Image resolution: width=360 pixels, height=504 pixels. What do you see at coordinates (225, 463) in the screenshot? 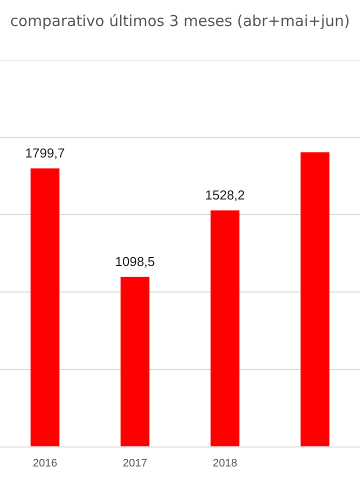
I see `x-tick-label: 2018` at bounding box center [225, 463].